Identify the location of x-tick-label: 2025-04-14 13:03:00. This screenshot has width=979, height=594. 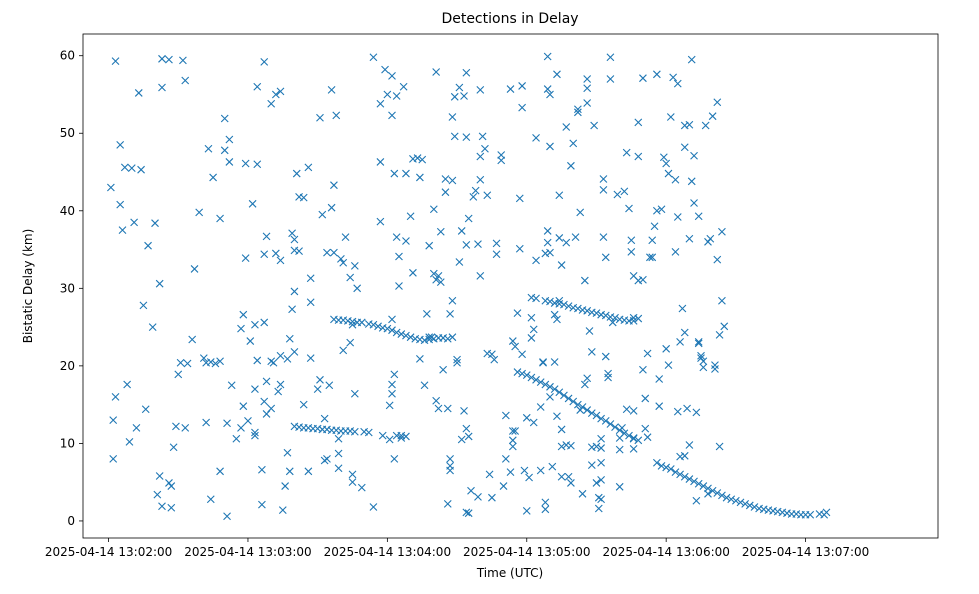
(247, 552).